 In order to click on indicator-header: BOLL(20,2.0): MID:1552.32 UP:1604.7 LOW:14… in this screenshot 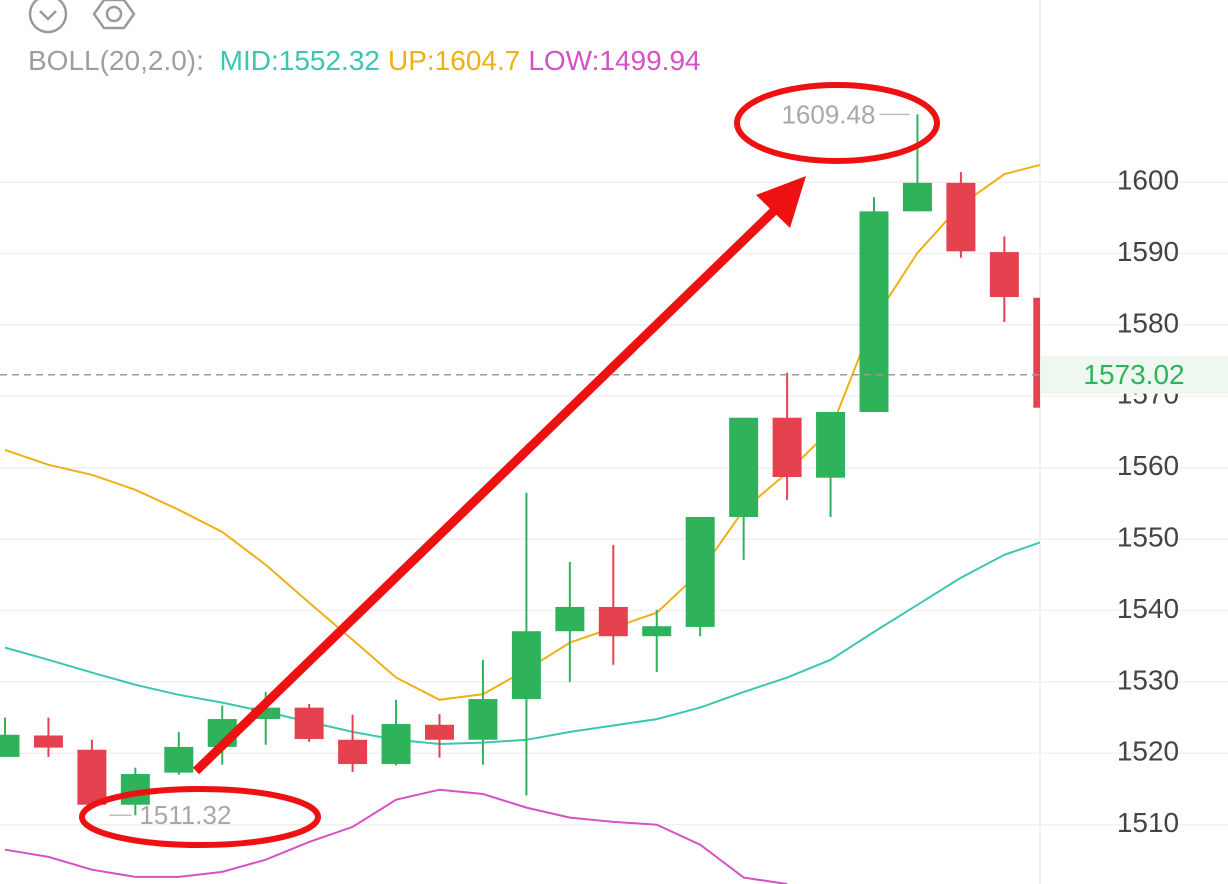, I will do `click(364, 60)`.